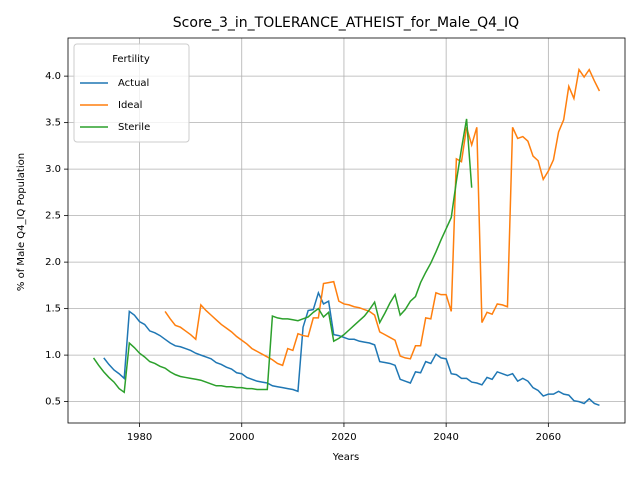 The width and height of the screenshot is (640, 480). What do you see at coordinates (133, 83) in the screenshot?
I see `legend-label: Actual` at bounding box center [133, 83].